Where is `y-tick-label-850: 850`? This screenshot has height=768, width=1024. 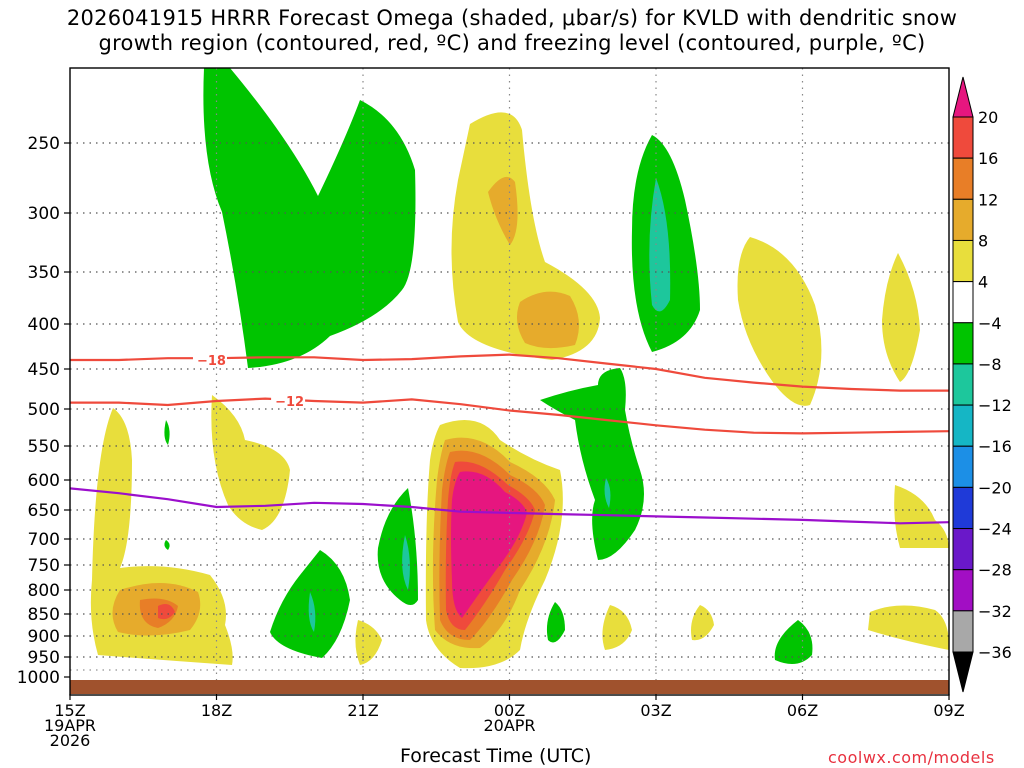 y-tick-label-850: 850 is located at coordinates (44, 615).